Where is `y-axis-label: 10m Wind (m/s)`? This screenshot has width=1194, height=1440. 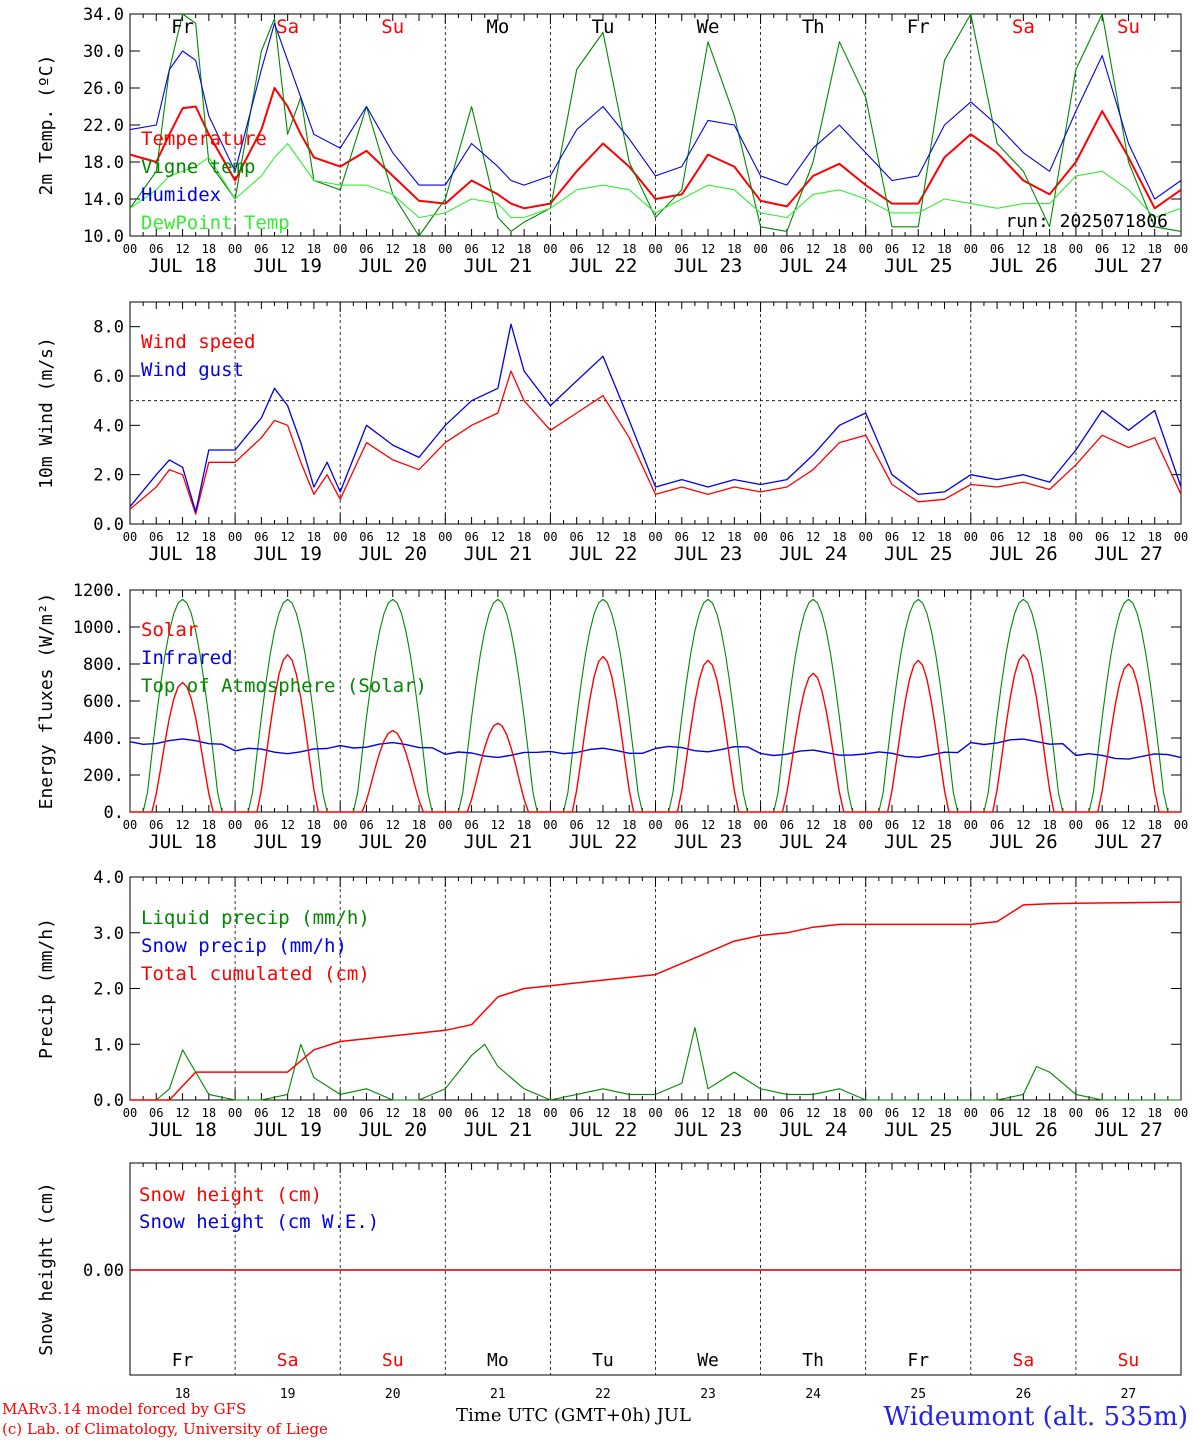
y-axis-label: 10m Wind (m/s) is located at coordinates (46, 413).